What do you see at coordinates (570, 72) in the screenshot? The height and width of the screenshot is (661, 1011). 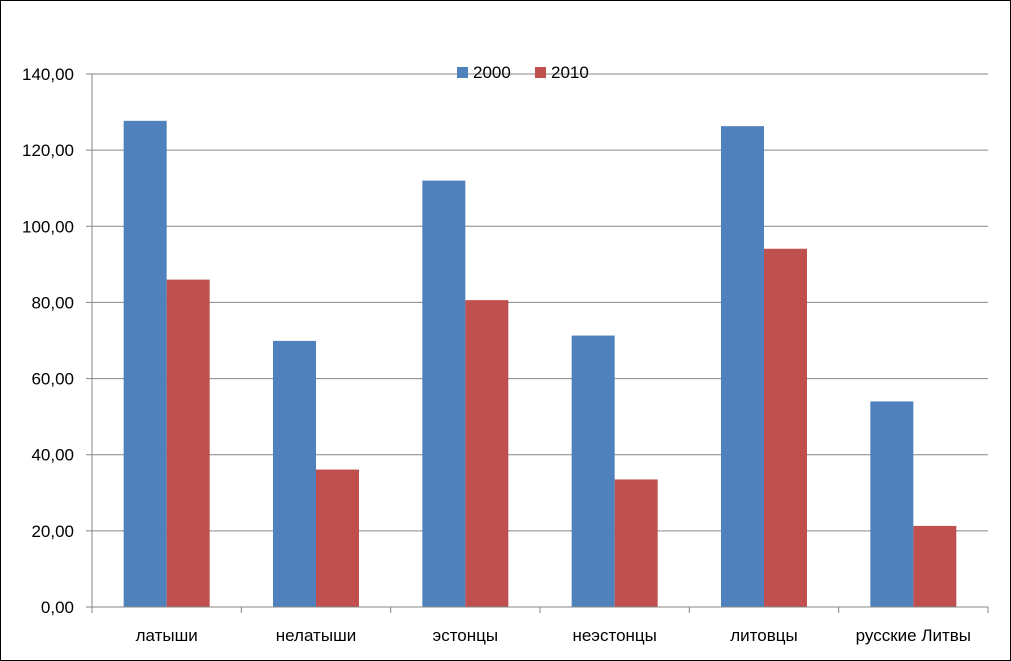 I see `legend-label-2010: 2010` at bounding box center [570, 72].